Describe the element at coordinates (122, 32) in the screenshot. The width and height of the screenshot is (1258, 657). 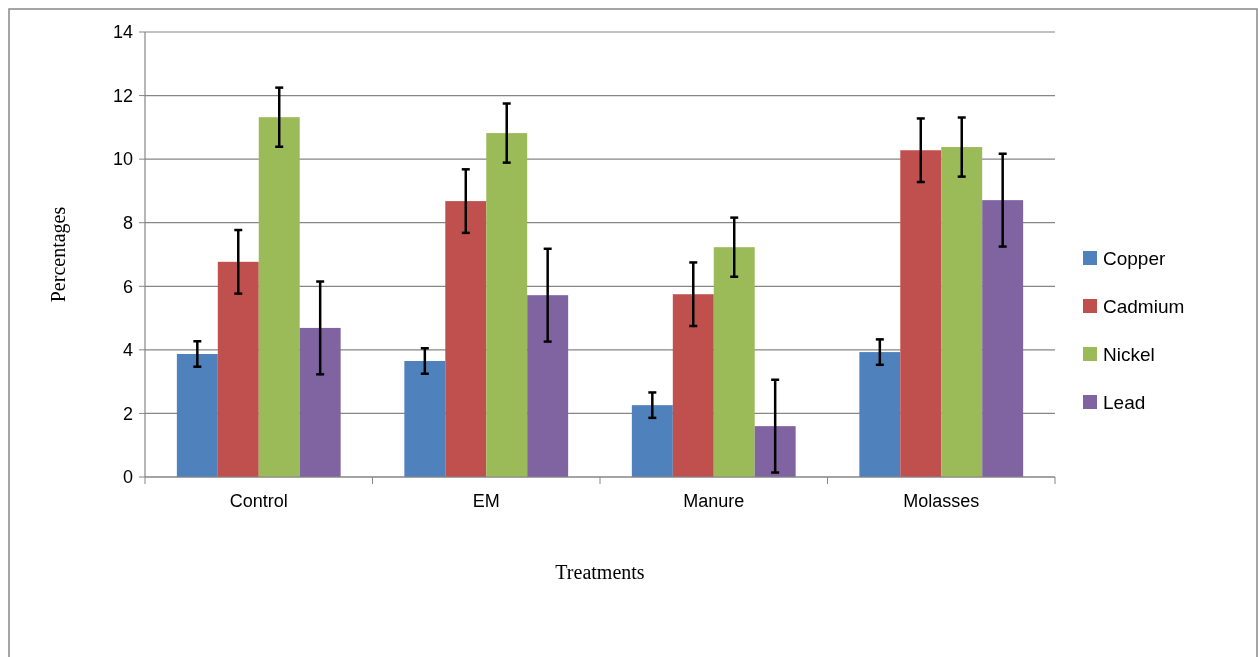
I see `y-tick-label: 14` at that location.